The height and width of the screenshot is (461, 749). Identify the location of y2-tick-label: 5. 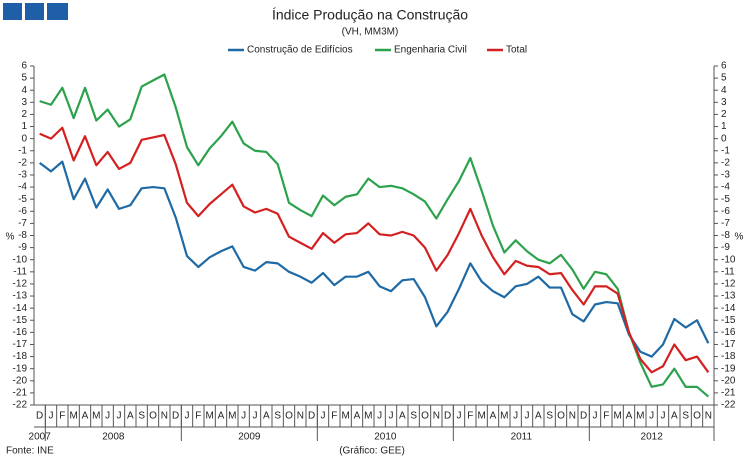
(724, 78).